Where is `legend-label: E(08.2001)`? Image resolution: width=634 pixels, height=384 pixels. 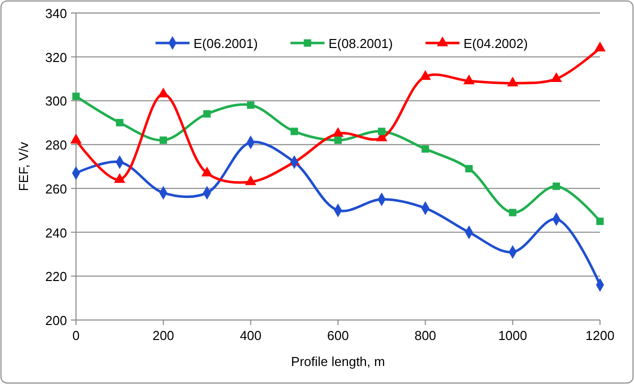 legend-label: E(08.2001) is located at coordinates (360, 43).